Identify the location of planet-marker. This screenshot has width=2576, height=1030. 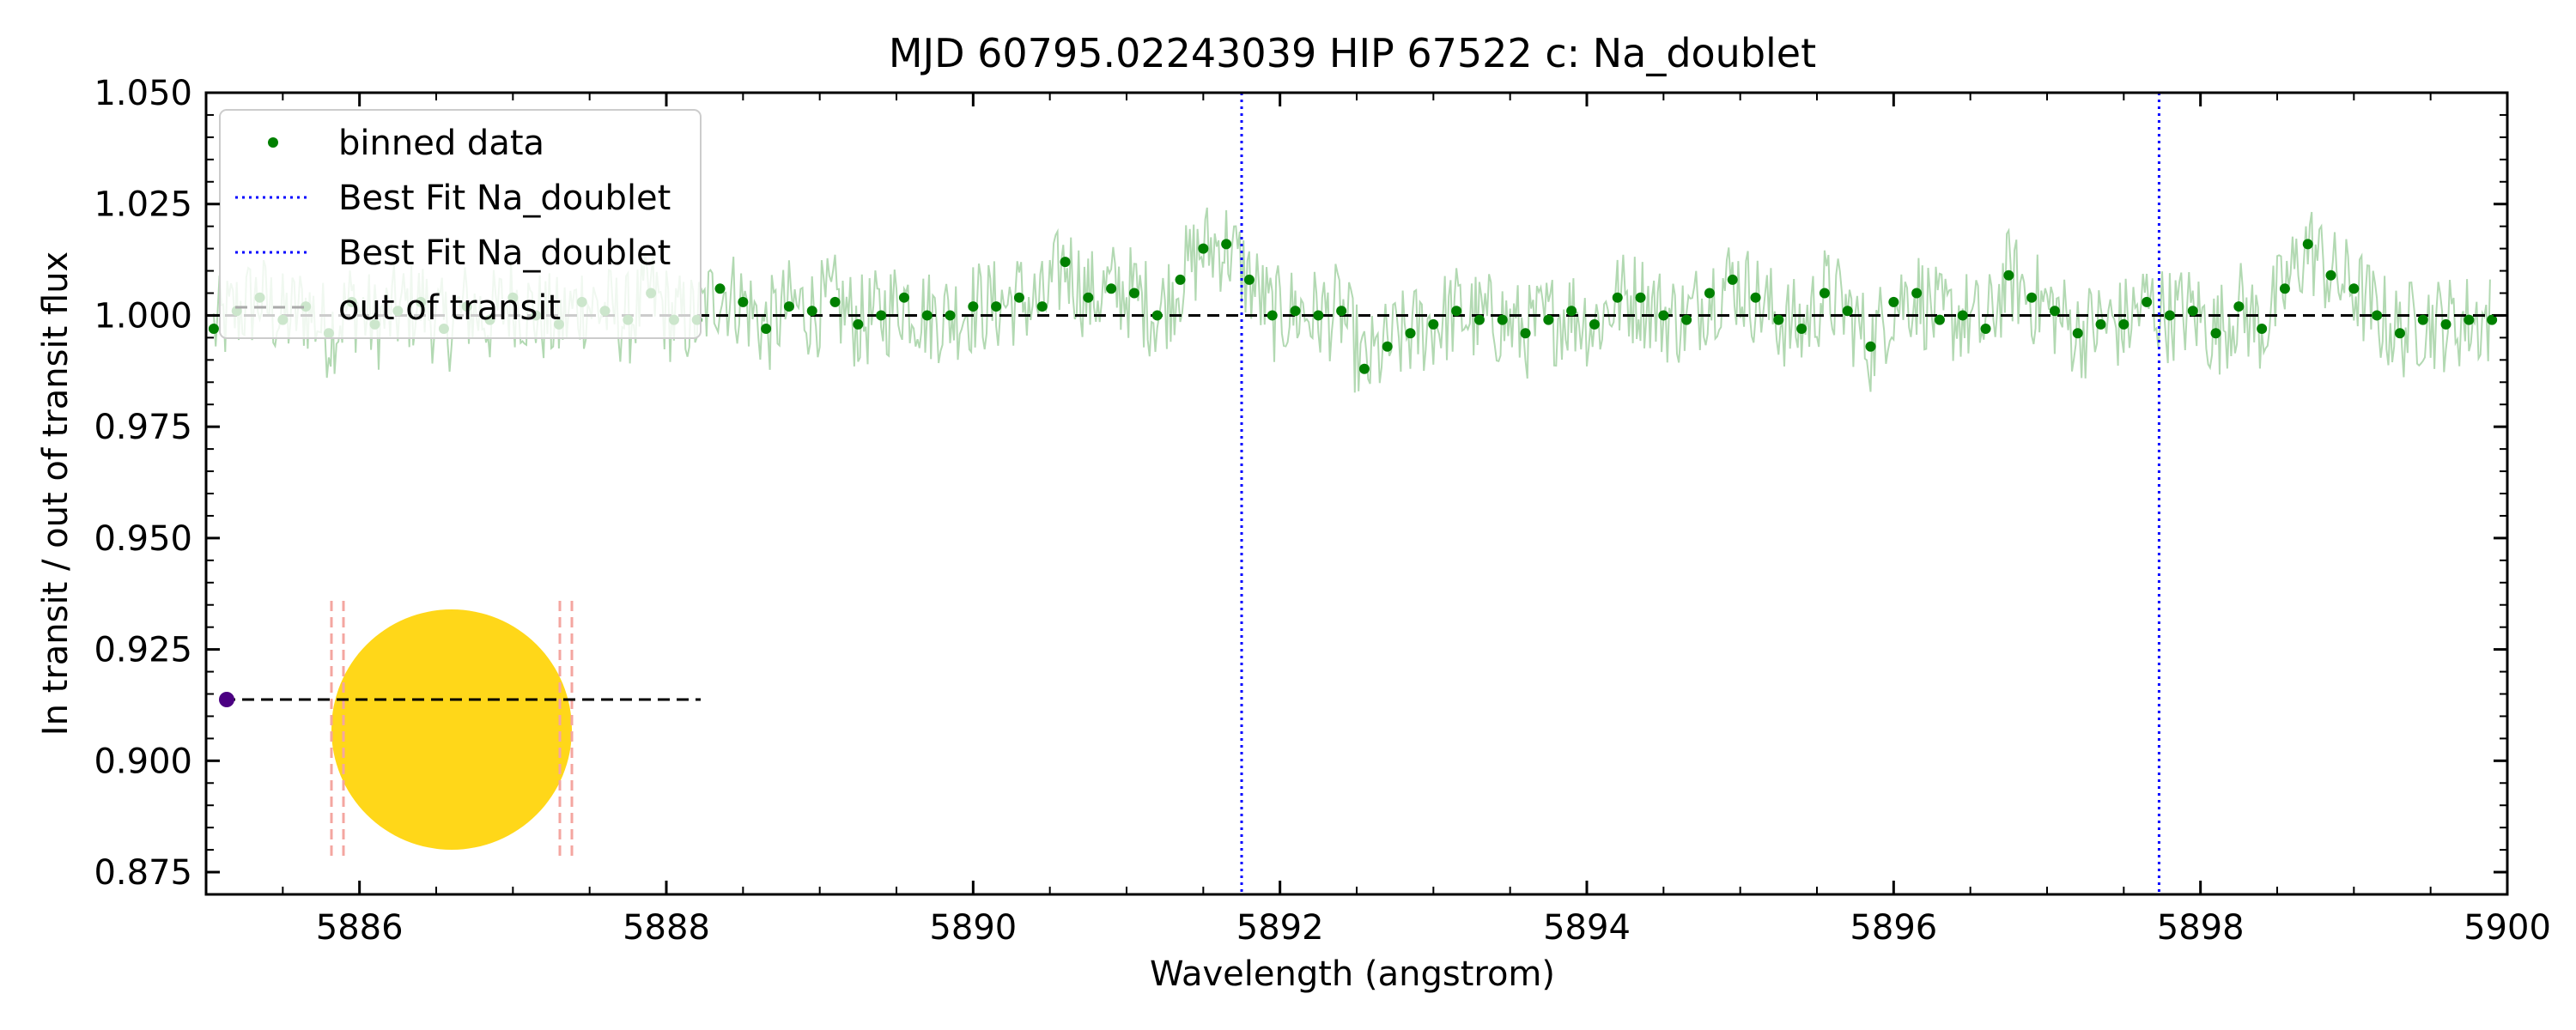
(227, 699).